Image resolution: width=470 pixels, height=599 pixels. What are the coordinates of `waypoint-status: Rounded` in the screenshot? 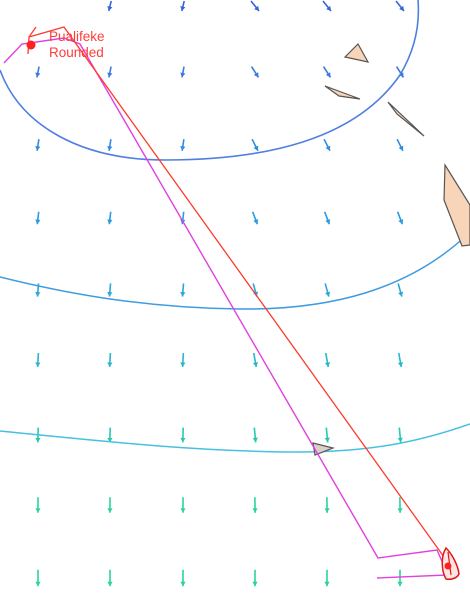 It's located at (76, 52).